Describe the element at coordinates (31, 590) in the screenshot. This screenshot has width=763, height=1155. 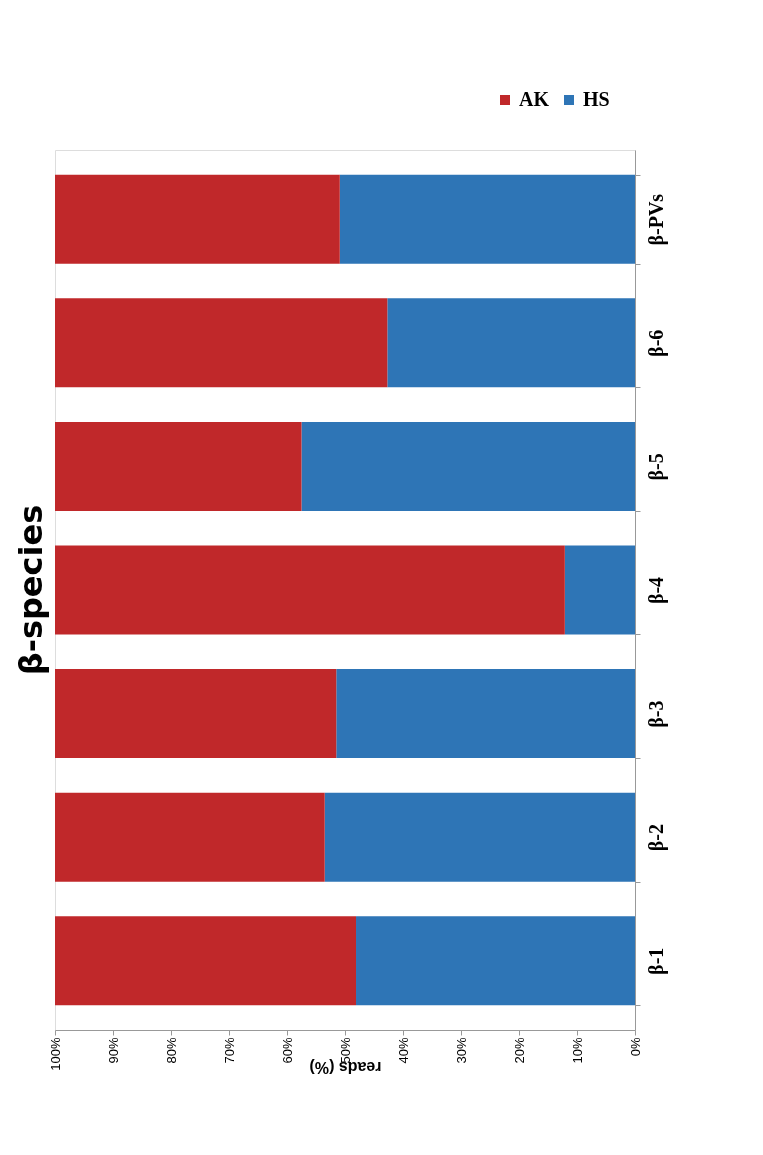
I see `text: β-species` at that location.